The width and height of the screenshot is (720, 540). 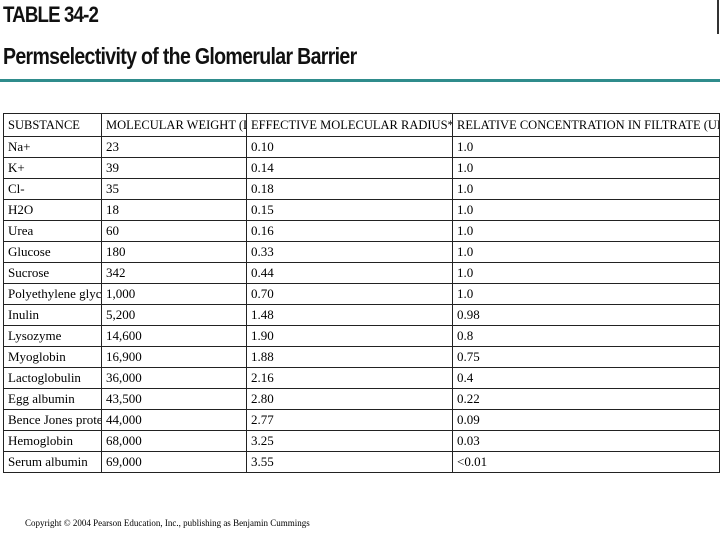 I want to click on table-row: Polyethylene glycol 1,000 0.70 1.0, so click(x=361, y=294).